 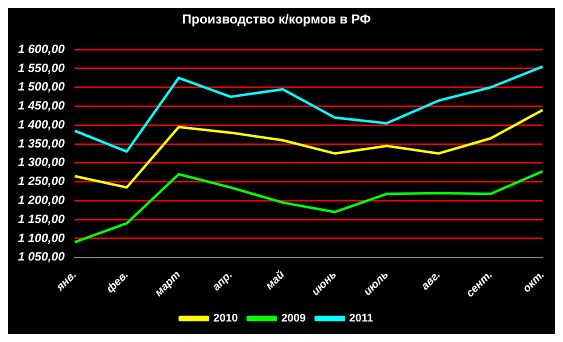 I want to click on x-tick-label: окт., so click(x=533, y=281).